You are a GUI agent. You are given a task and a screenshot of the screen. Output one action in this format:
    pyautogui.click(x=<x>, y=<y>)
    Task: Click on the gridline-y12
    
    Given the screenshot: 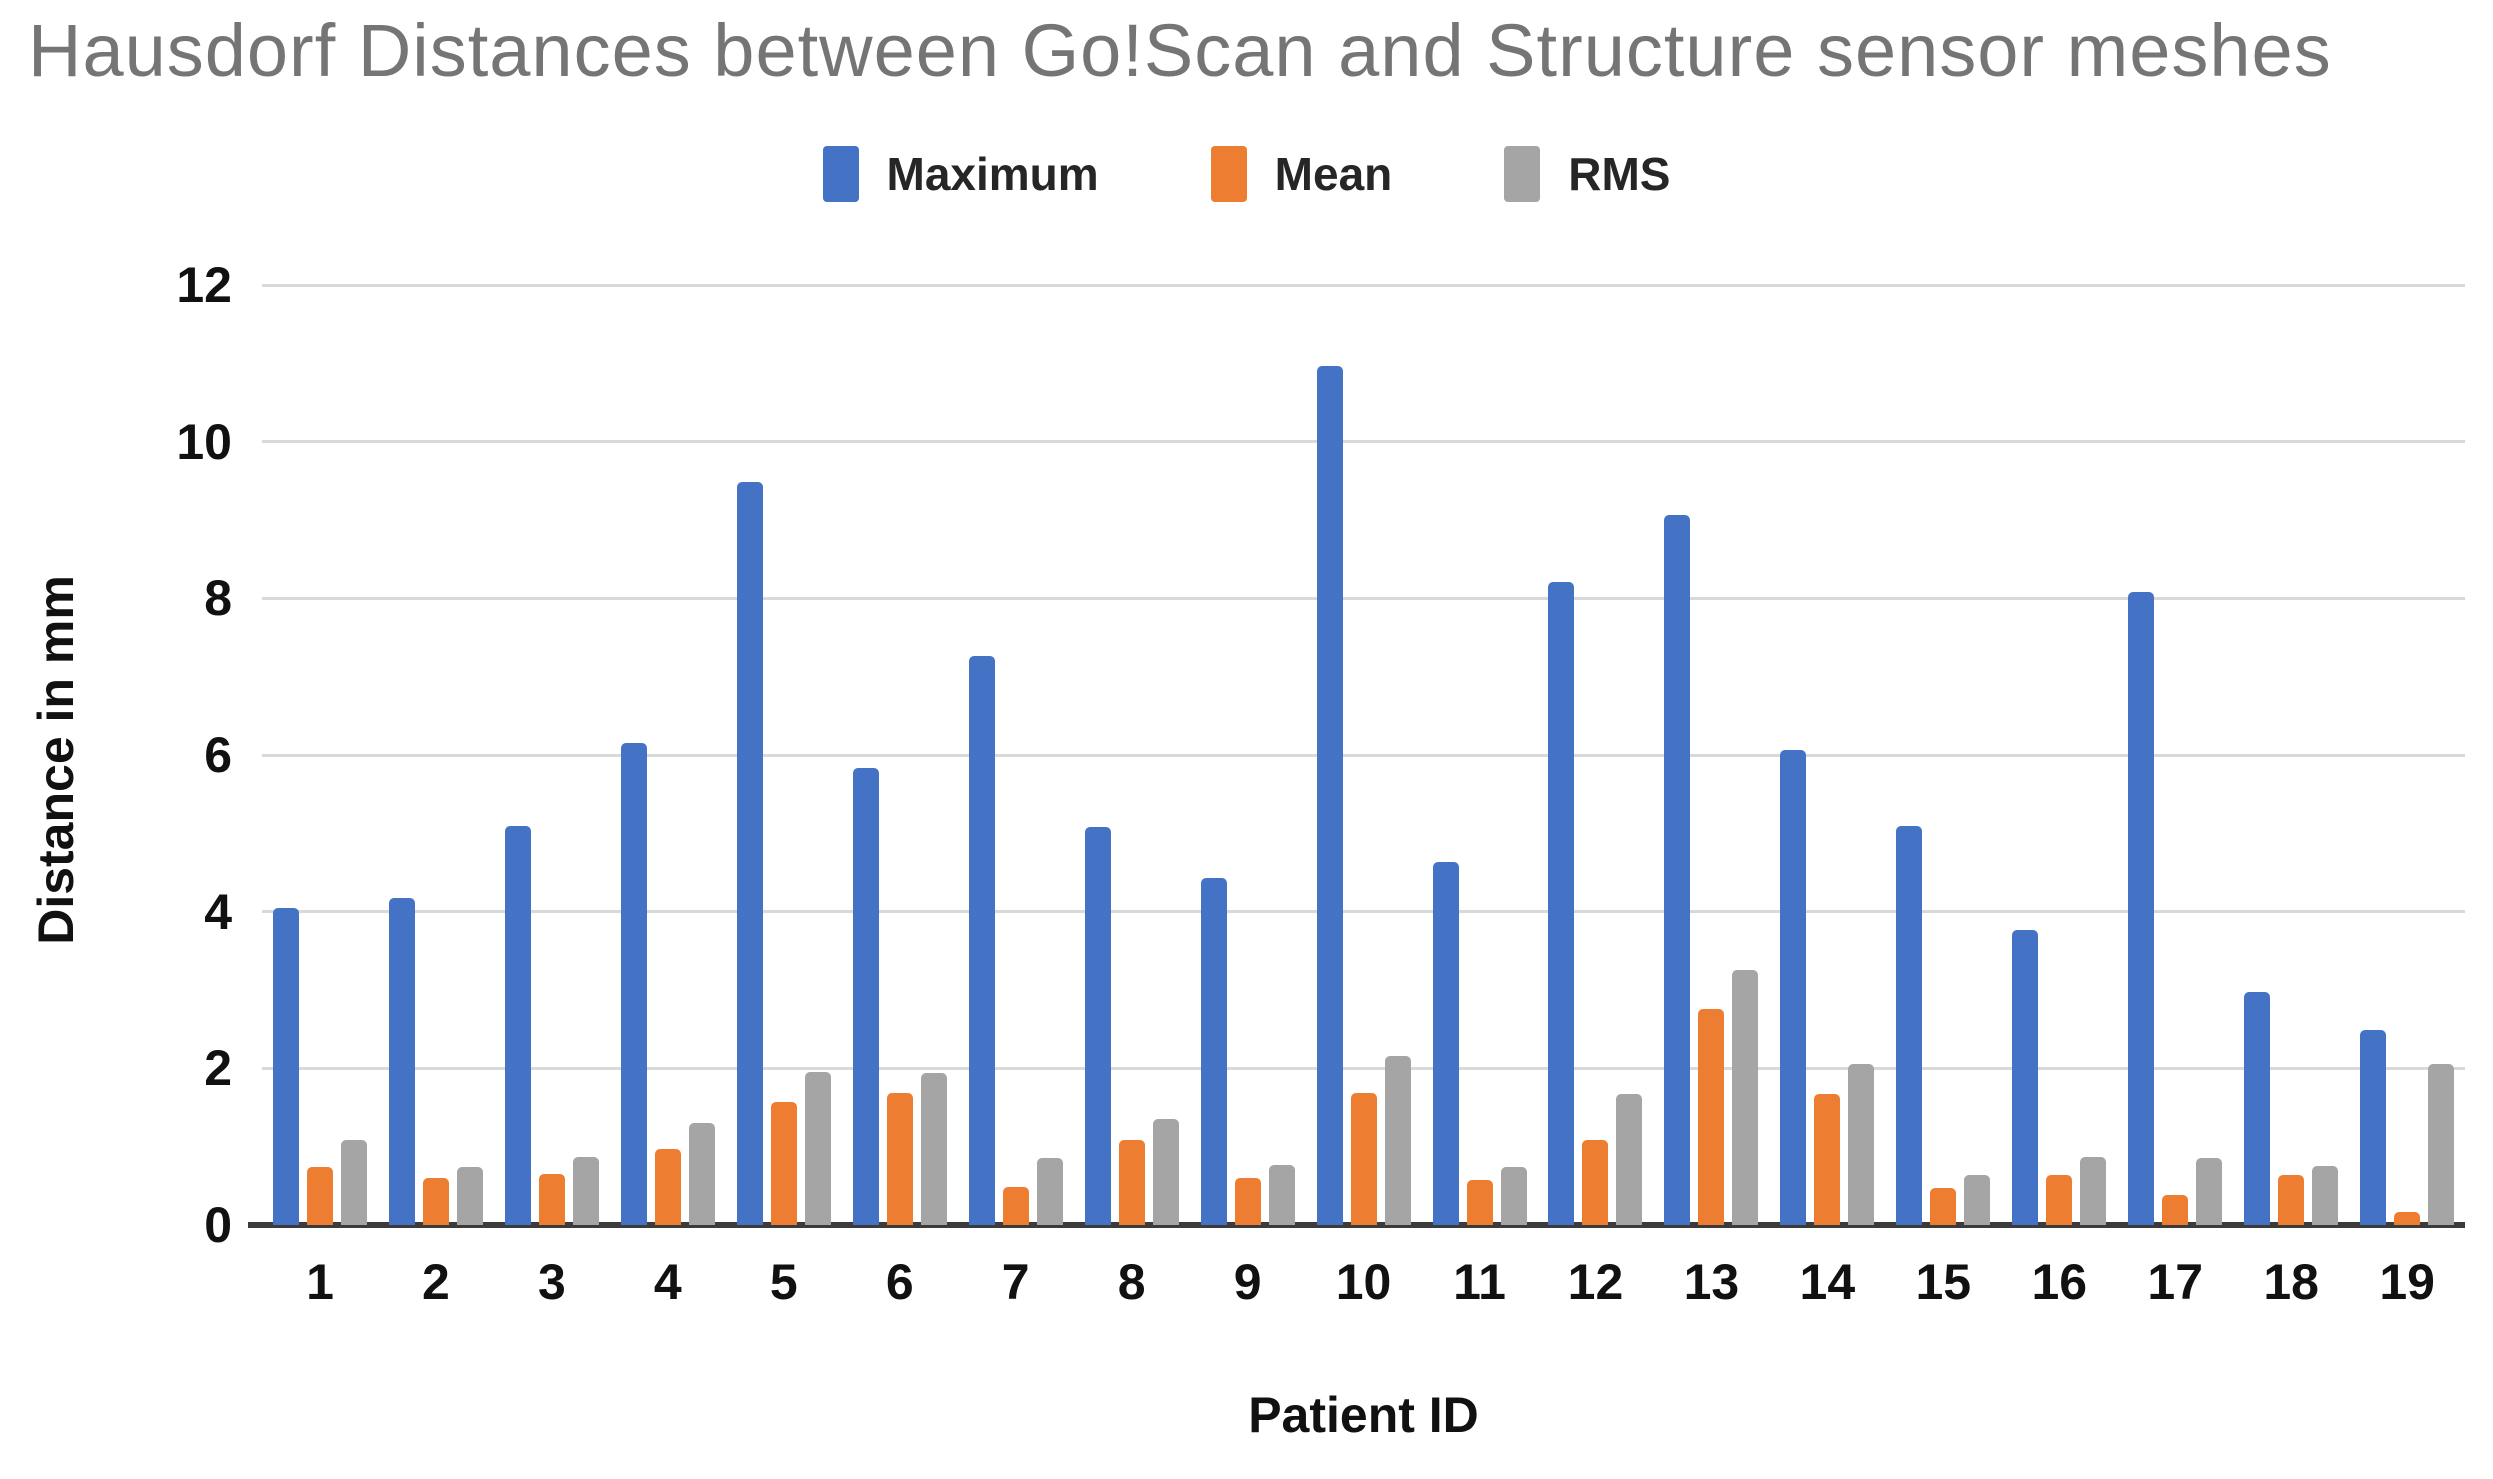 What is the action you would take?
    pyautogui.click(x=1363, y=285)
    